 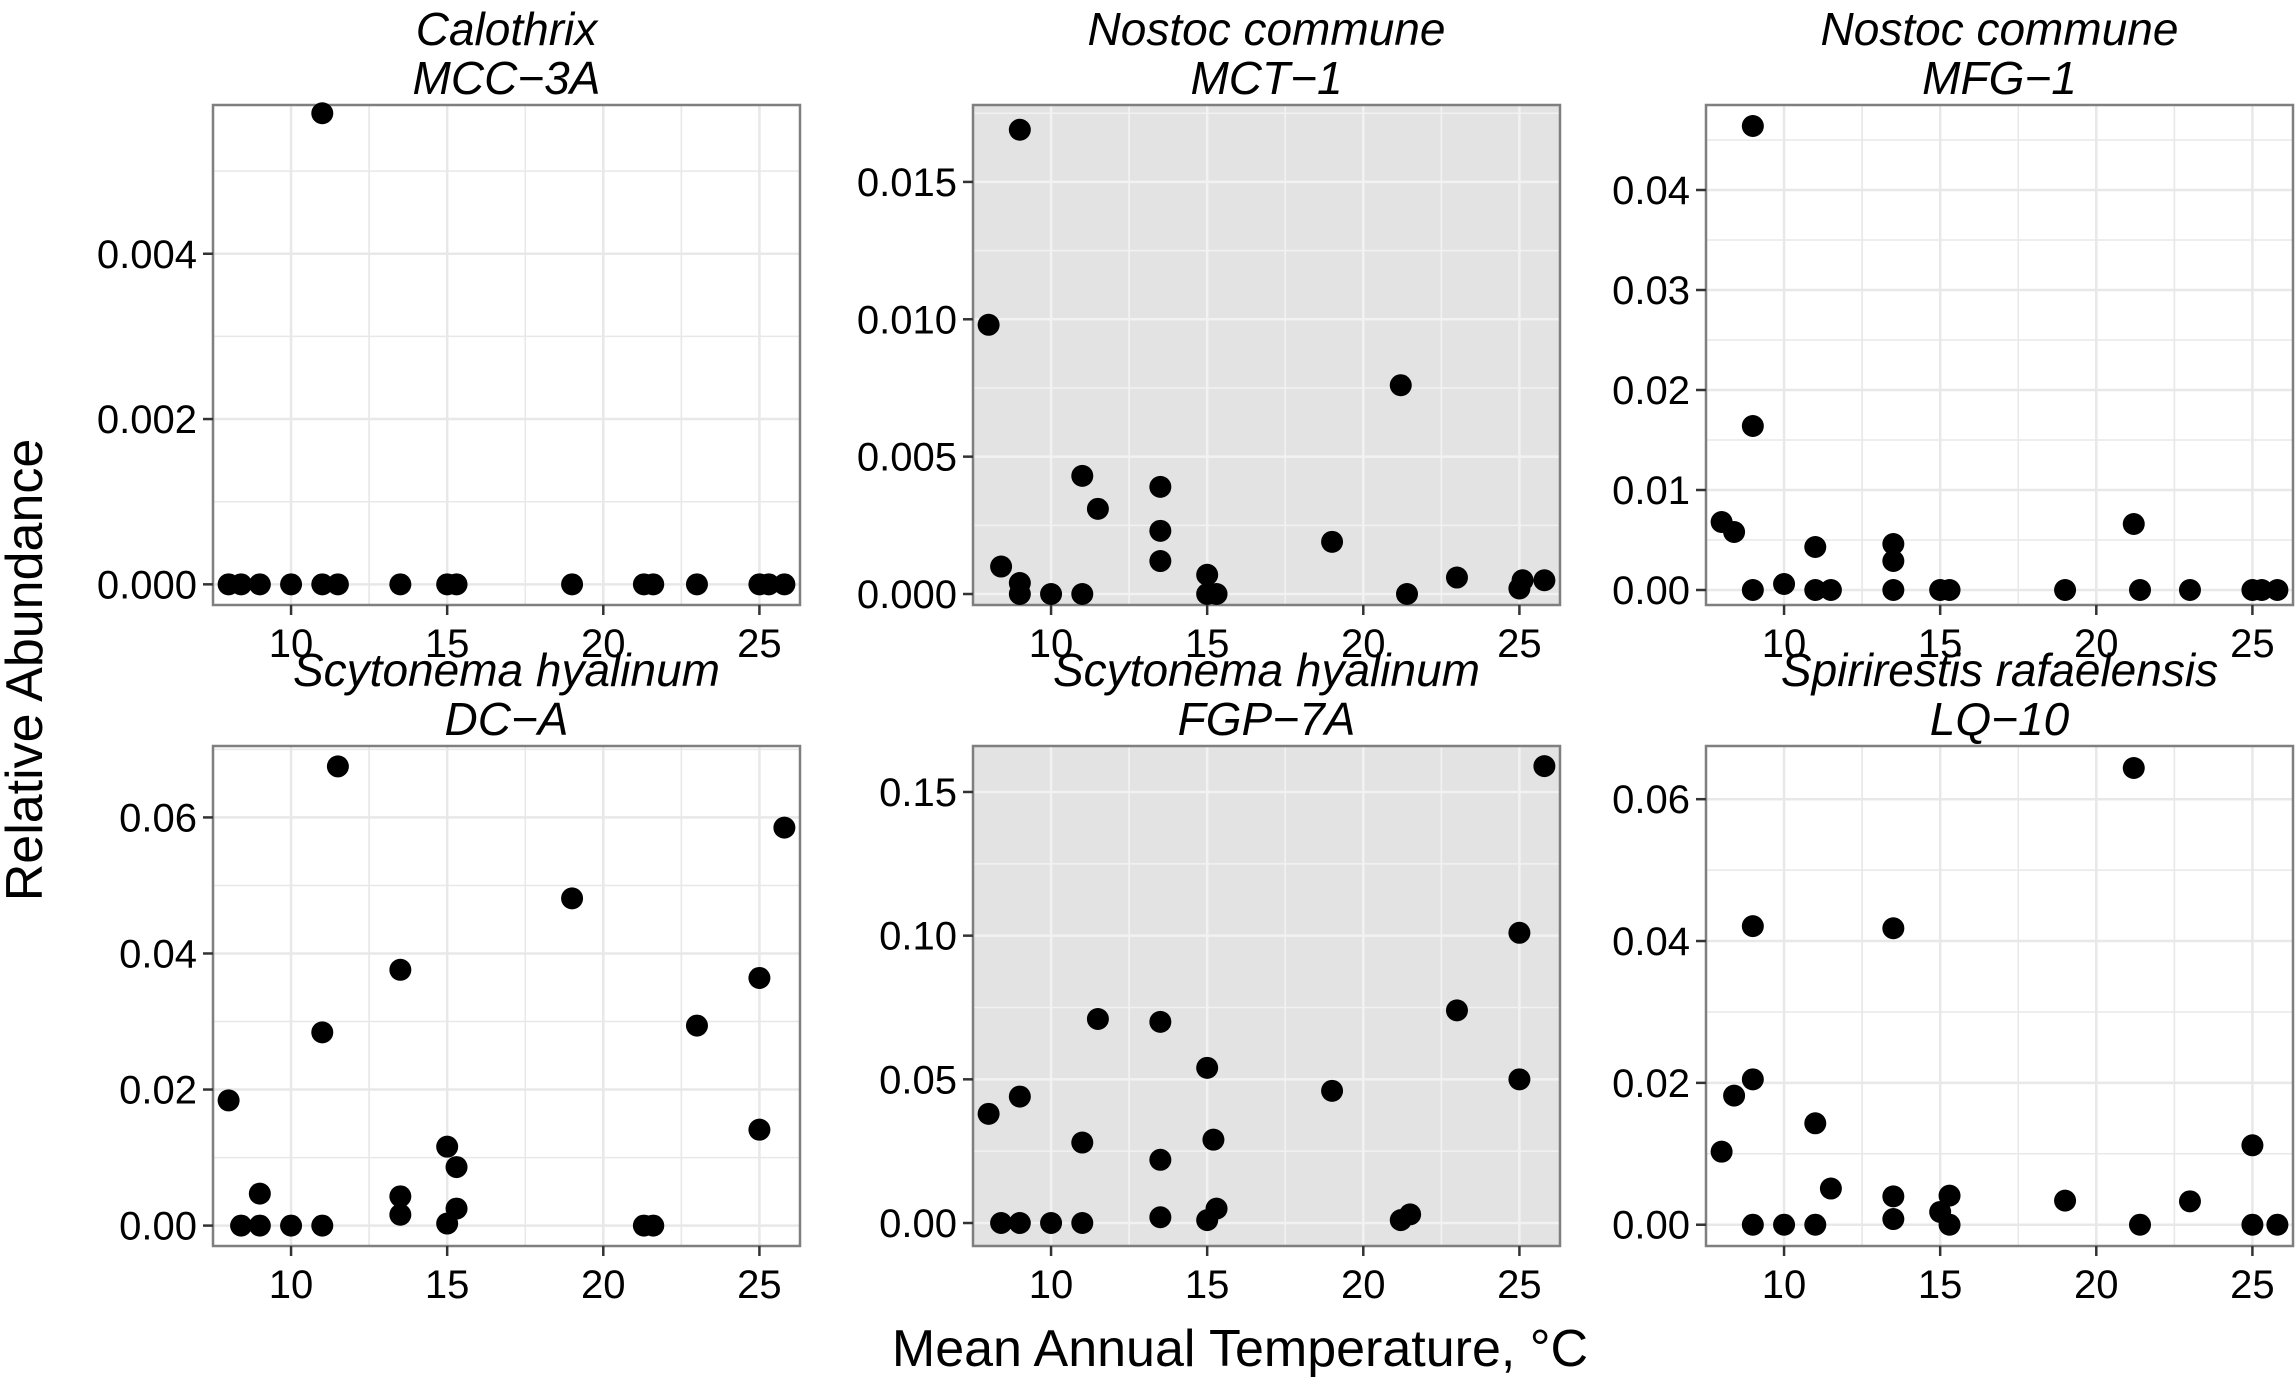 I want to click on y-tick-label: 0.03, so click(x=1651, y=291).